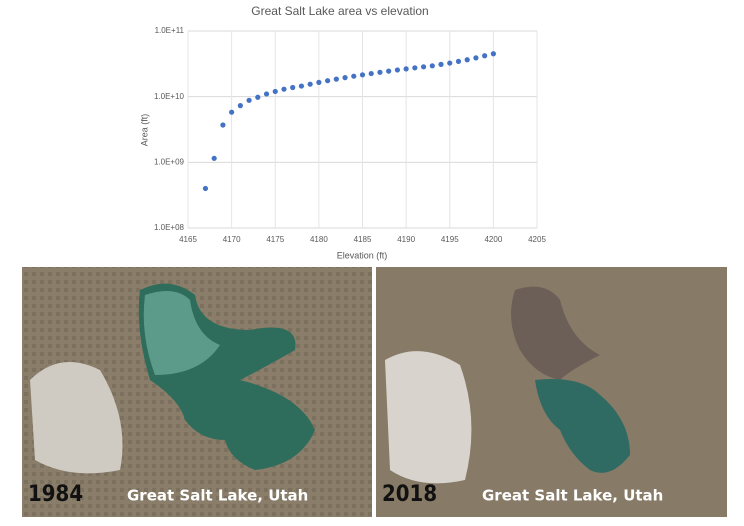  What do you see at coordinates (409, 494) in the screenshot?
I see `photo-year: 2018` at bounding box center [409, 494].